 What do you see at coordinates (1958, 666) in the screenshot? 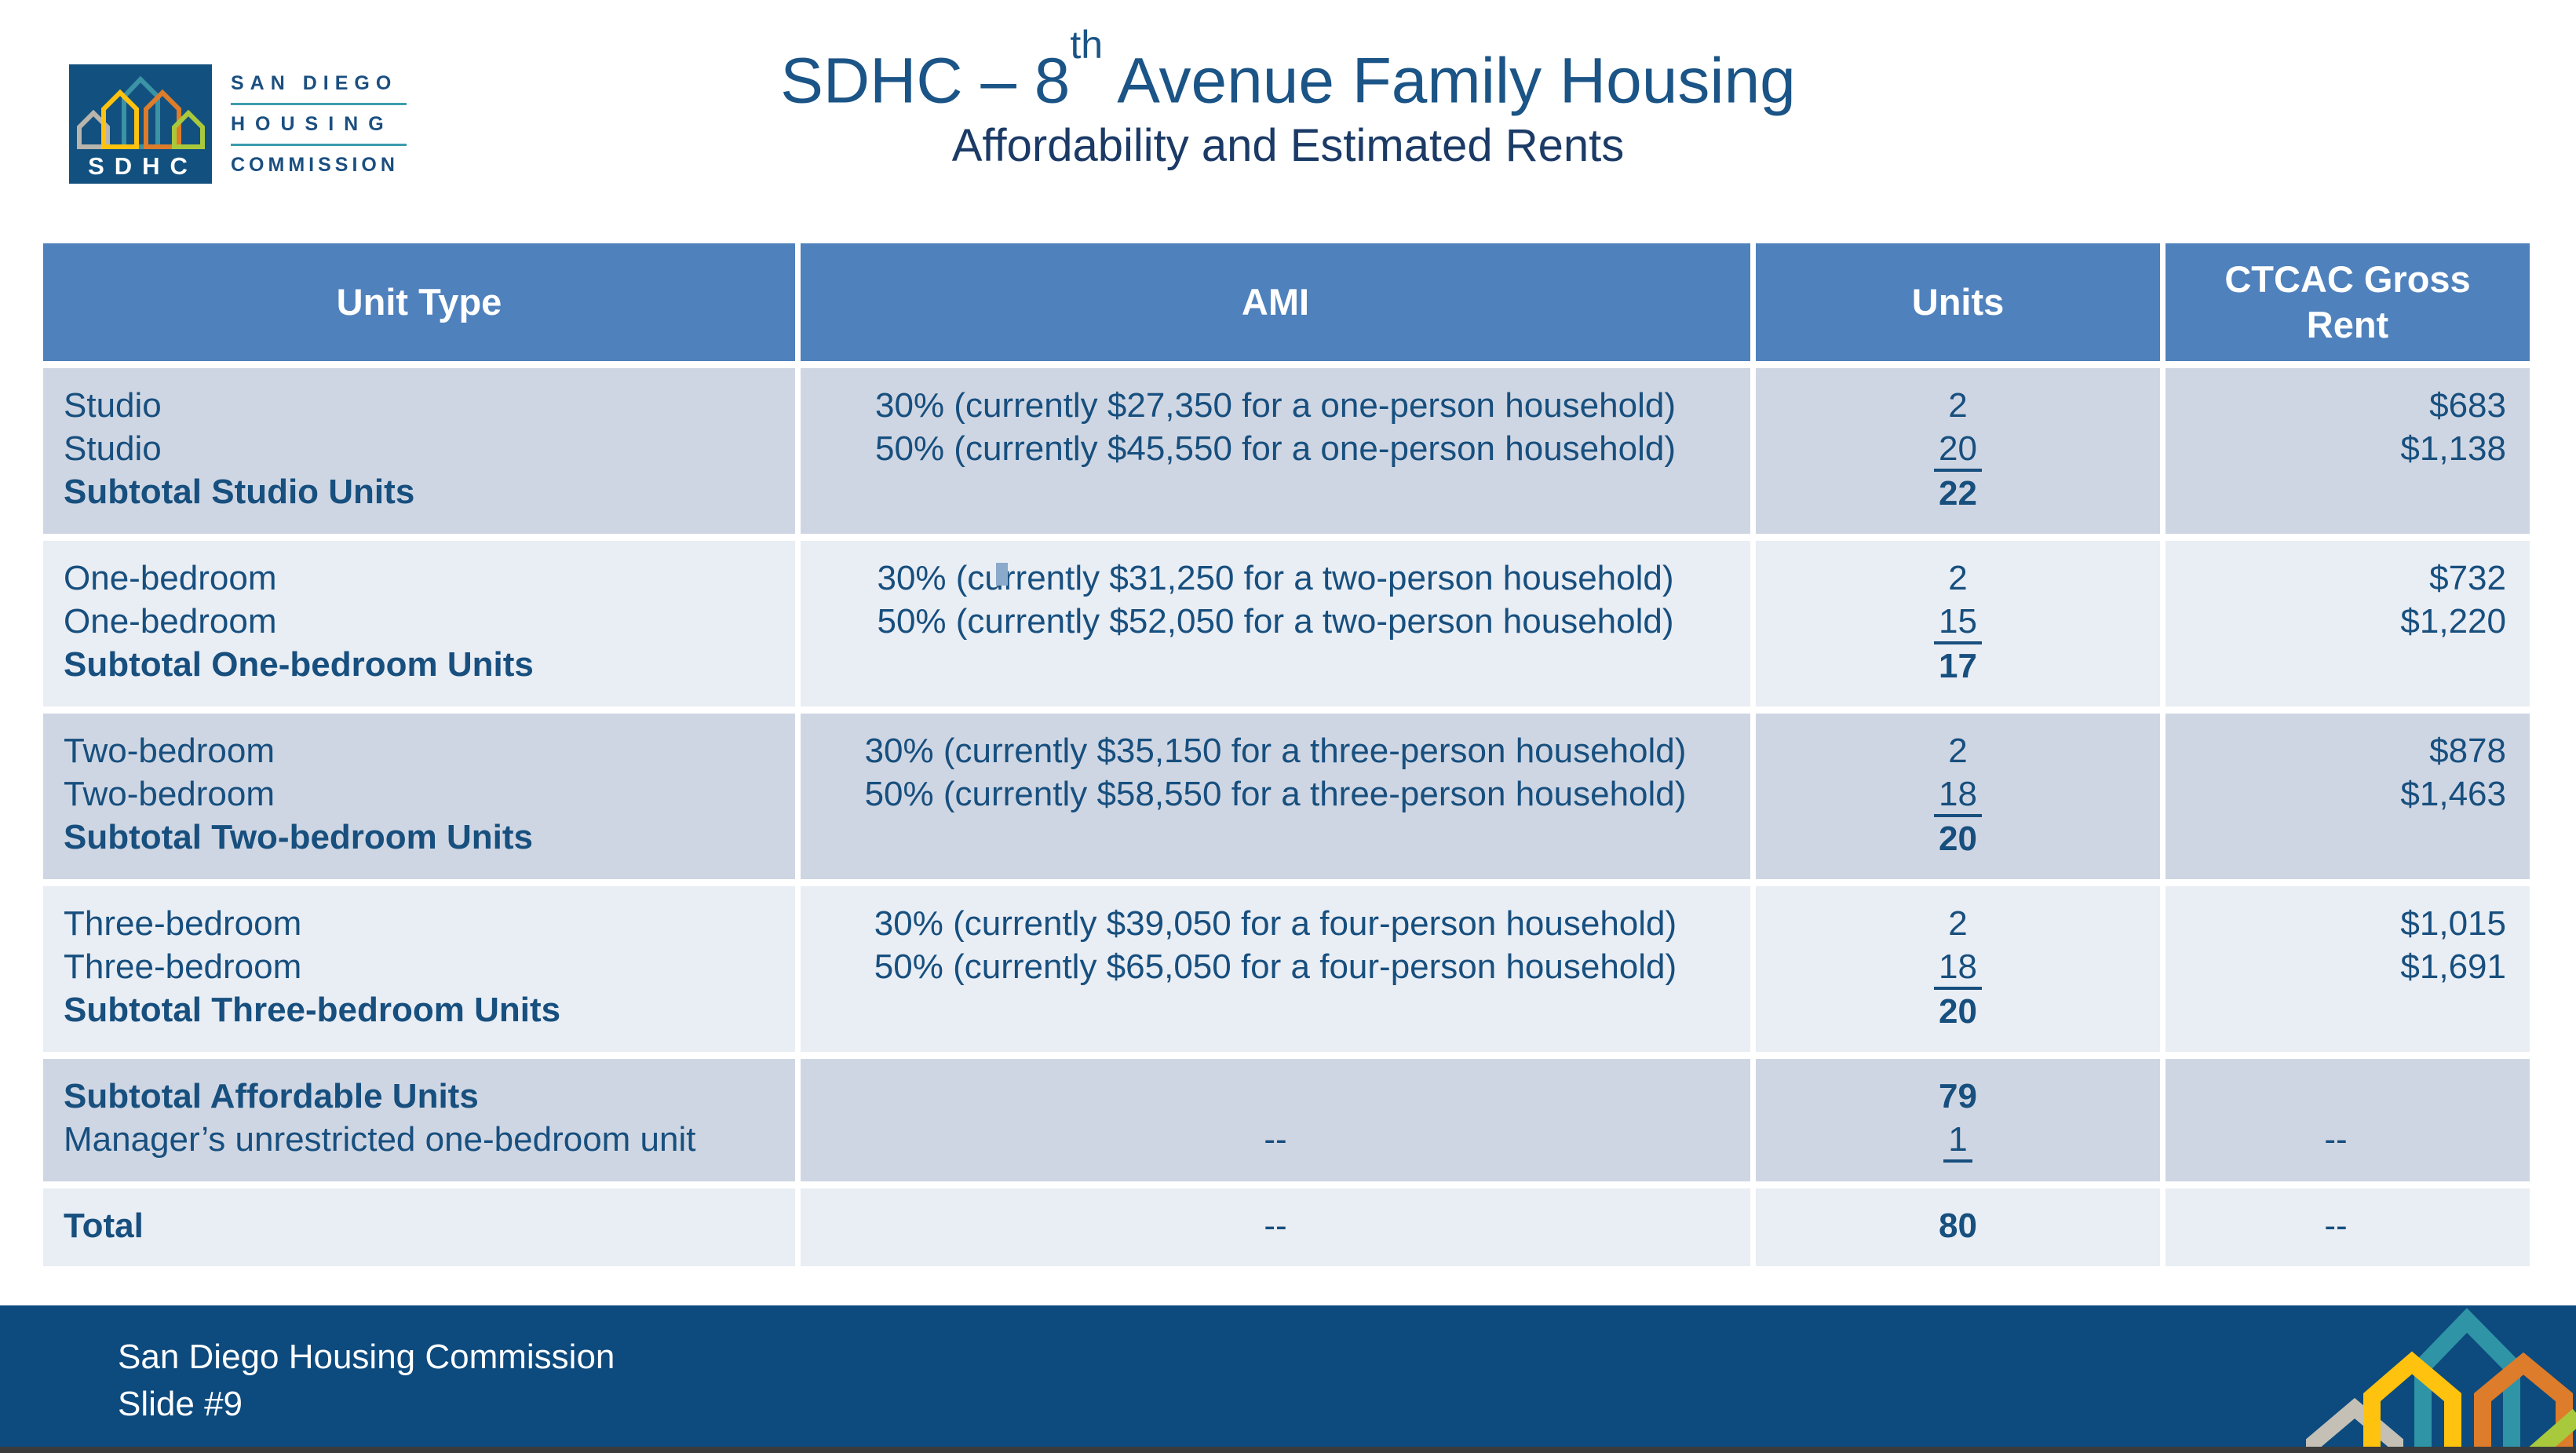
I see `subtotal-value: 17` at bounding box center [1958, 666].